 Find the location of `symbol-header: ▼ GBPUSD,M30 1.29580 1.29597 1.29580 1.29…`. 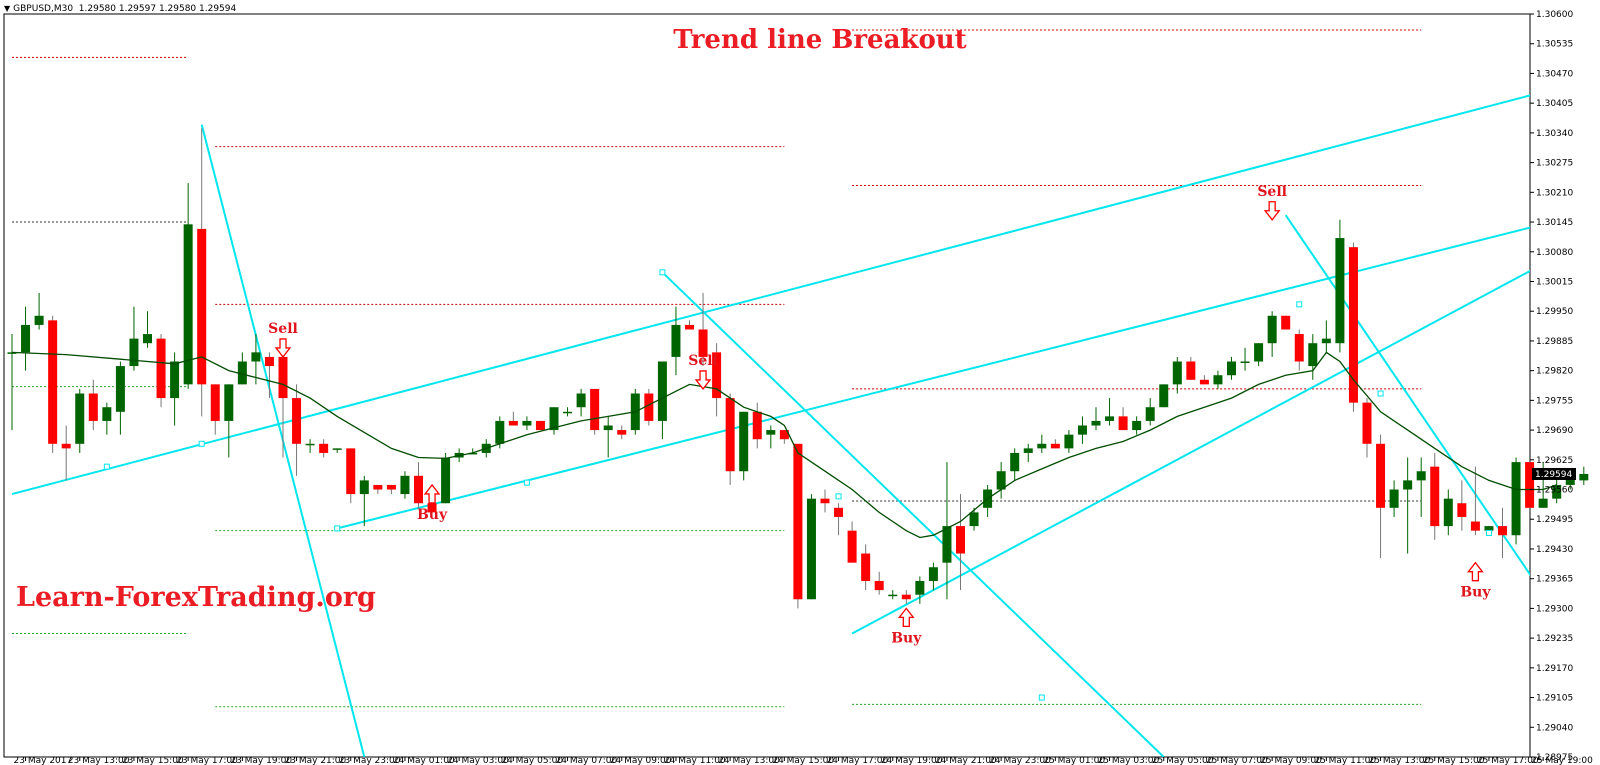

symbol-header: ▼ GBPUSD,M30 1.29580 1.29597 1.29580 1.29… is located at coordinates (120, 9).